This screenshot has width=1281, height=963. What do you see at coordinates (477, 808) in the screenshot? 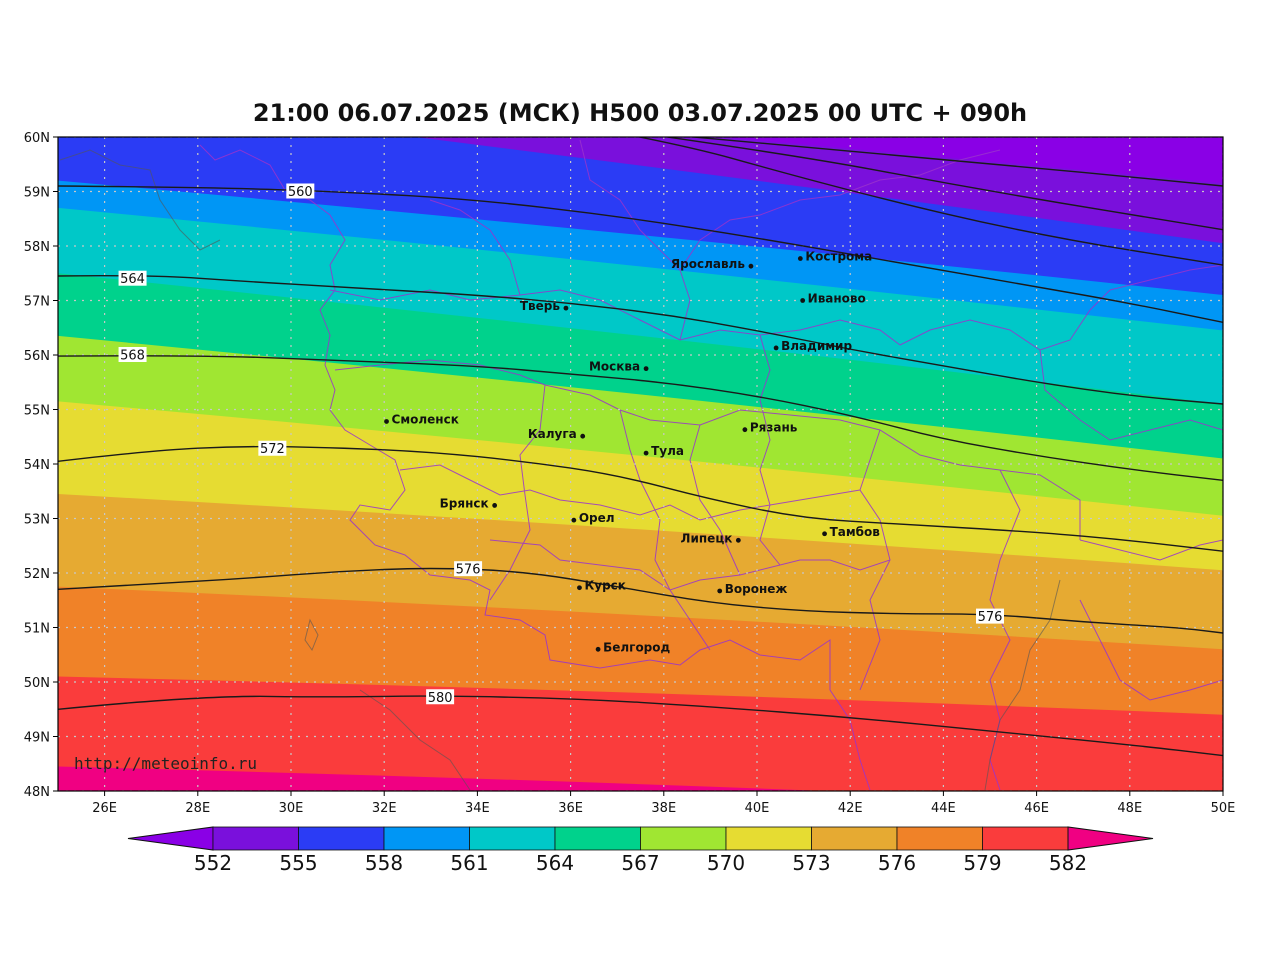
I see `x-tick-label: 34E` at bounding box center [477, 808].